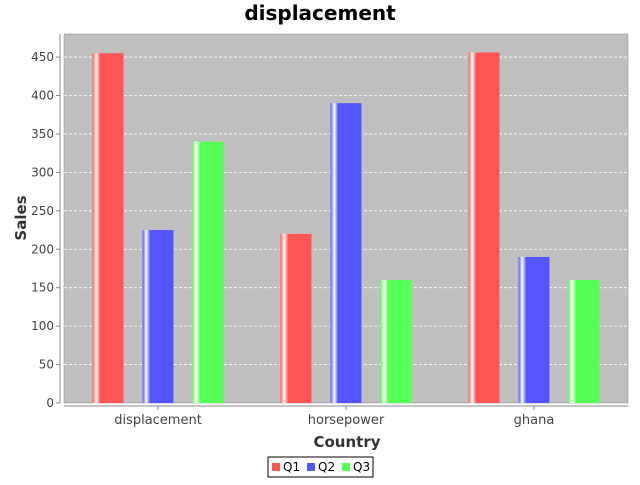 The image size is (640, 485). I want to click on bar-q3-displacement, so click(208, 272).